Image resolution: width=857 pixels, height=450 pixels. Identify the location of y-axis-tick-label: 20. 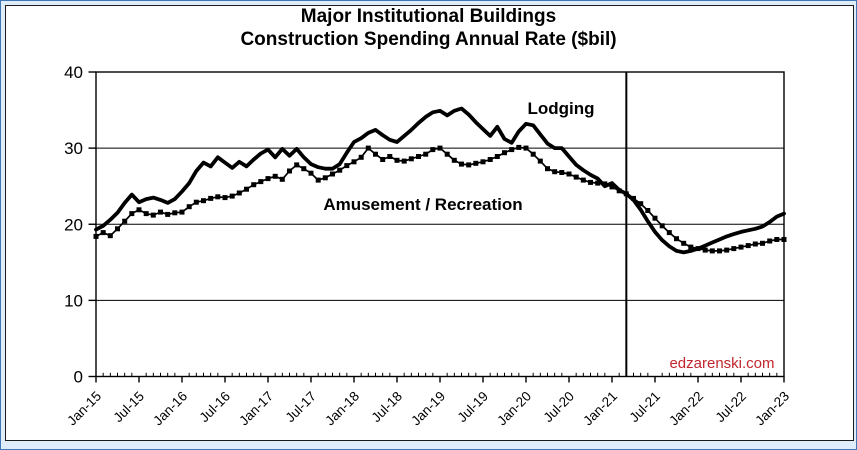
(73, 224).